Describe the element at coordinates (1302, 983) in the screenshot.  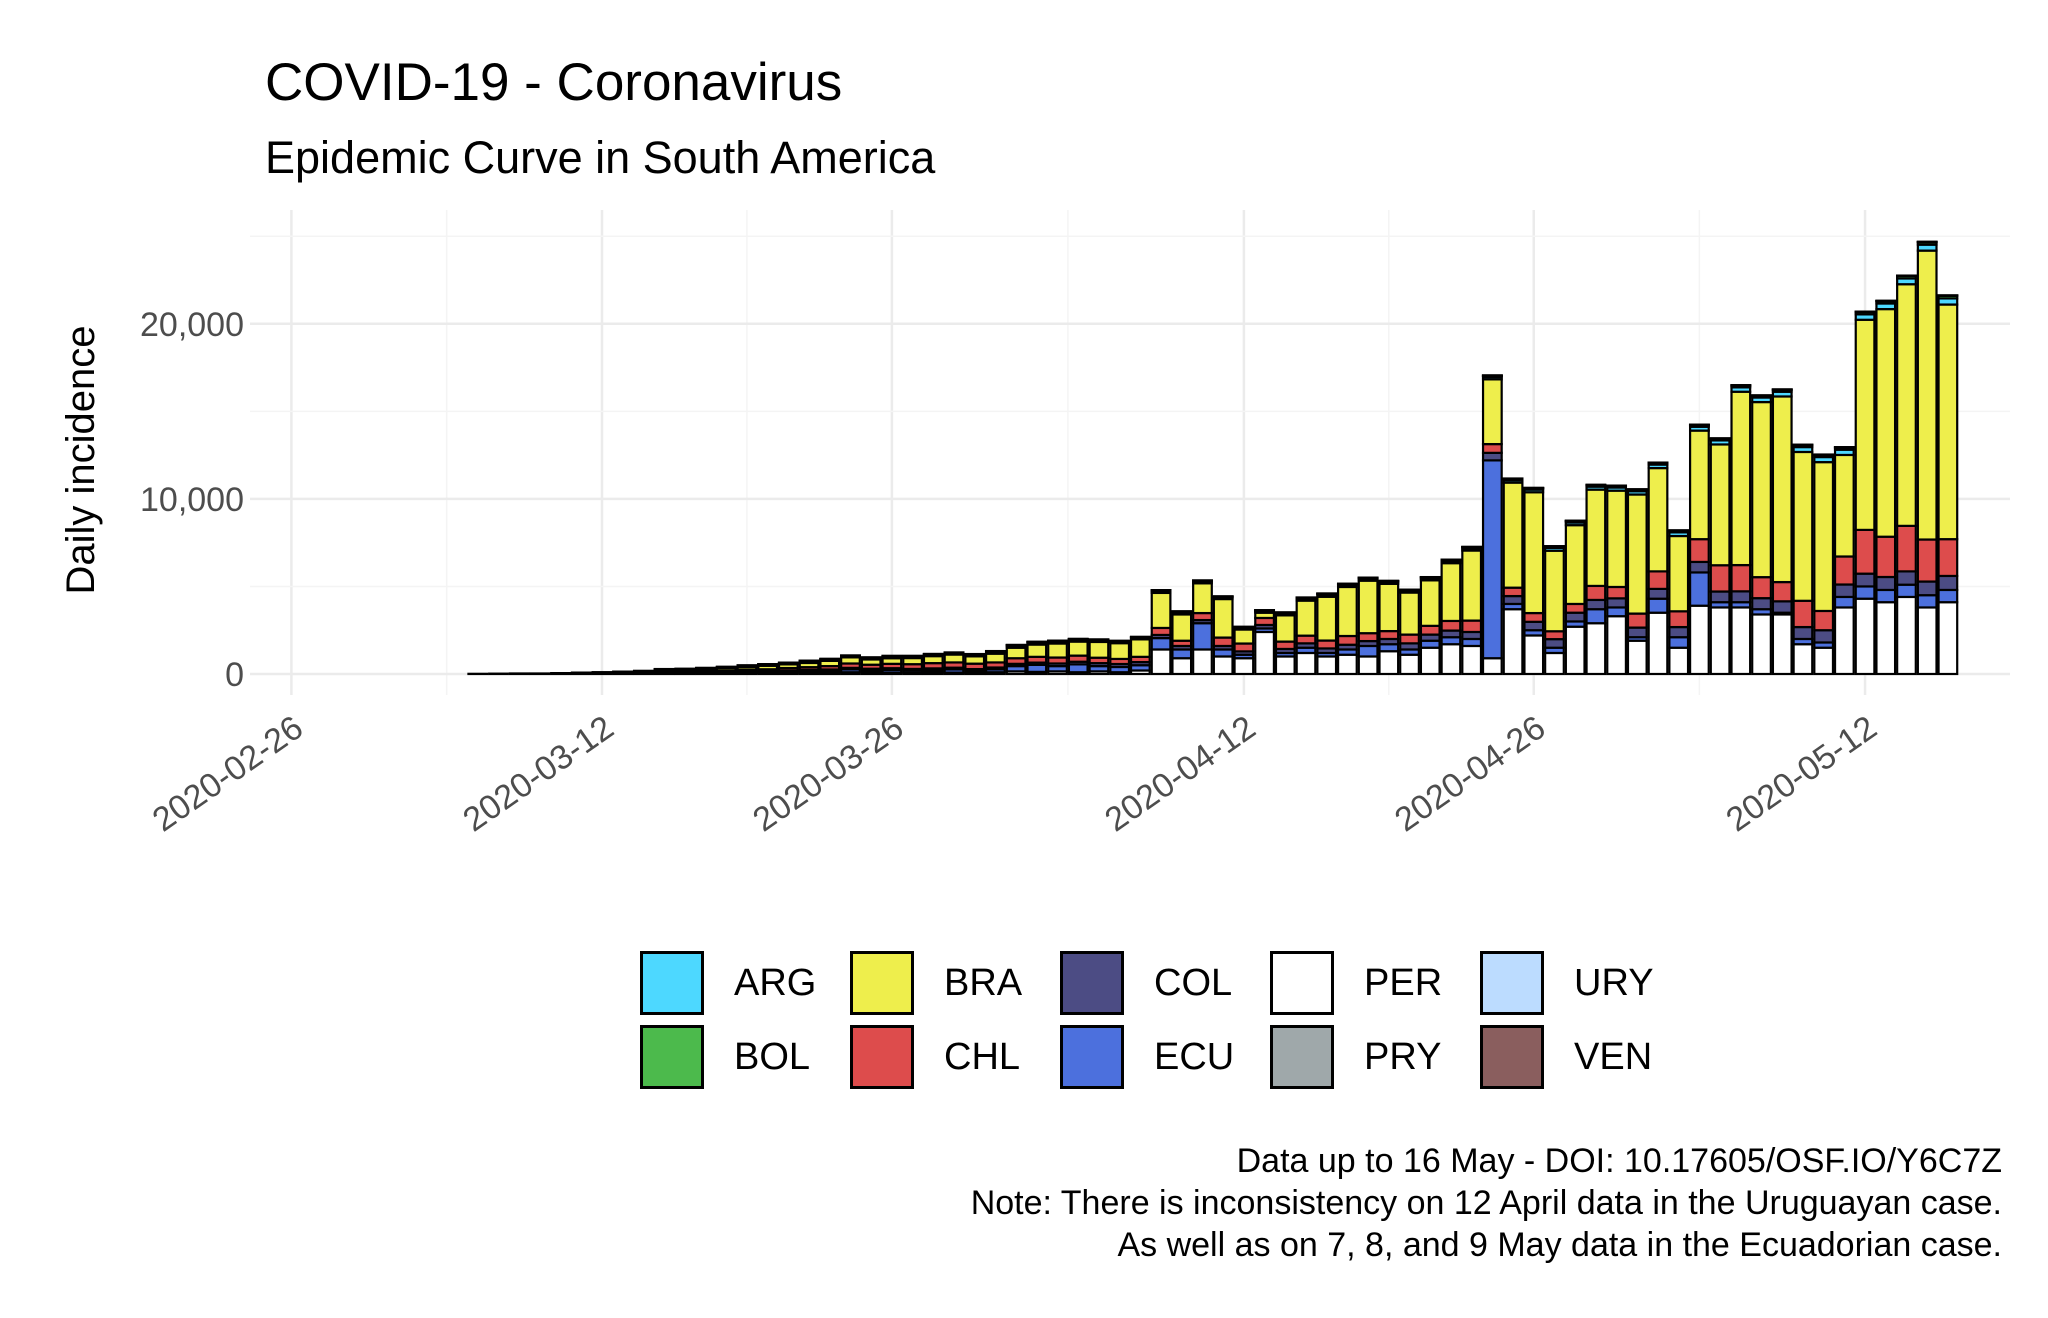
I see `legend-key-per` at that location.